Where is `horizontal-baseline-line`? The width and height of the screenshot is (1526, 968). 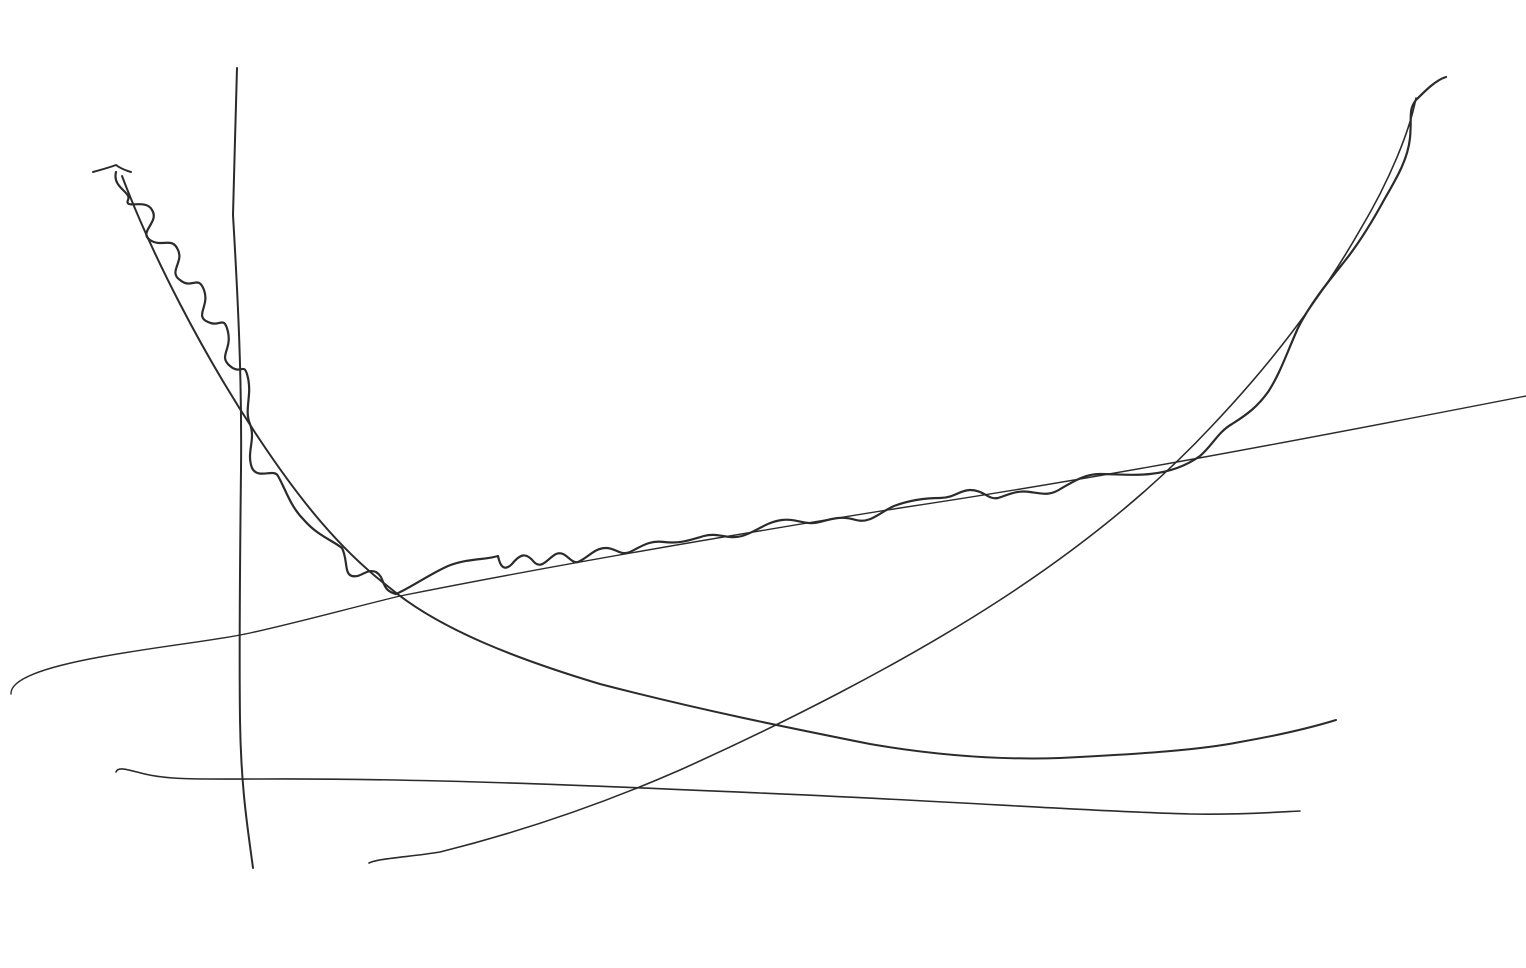
horizontal-baseline-line is located at coordinates (708, 791).